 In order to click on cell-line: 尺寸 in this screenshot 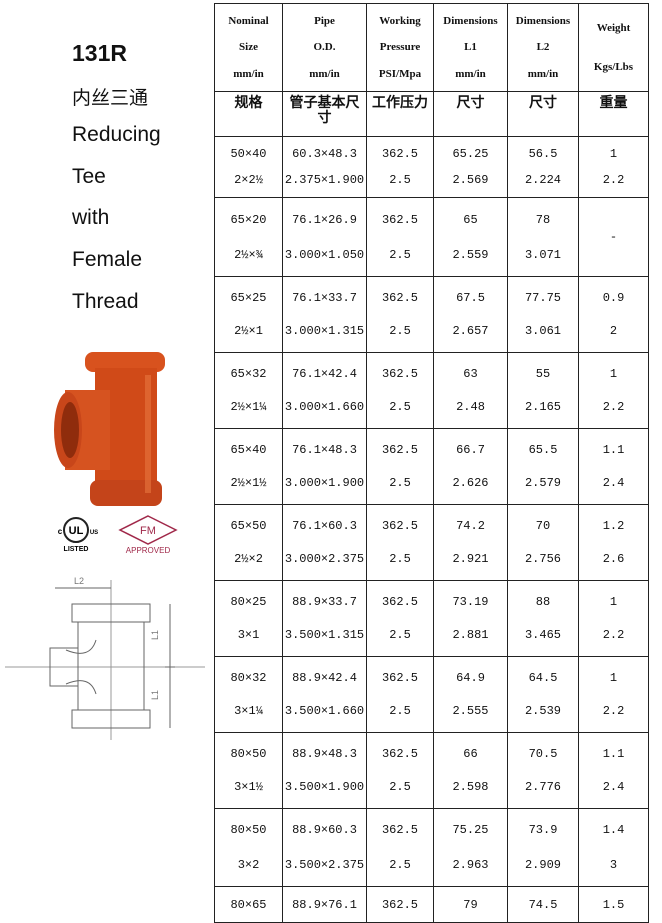, I will do `click(470, 103)`.